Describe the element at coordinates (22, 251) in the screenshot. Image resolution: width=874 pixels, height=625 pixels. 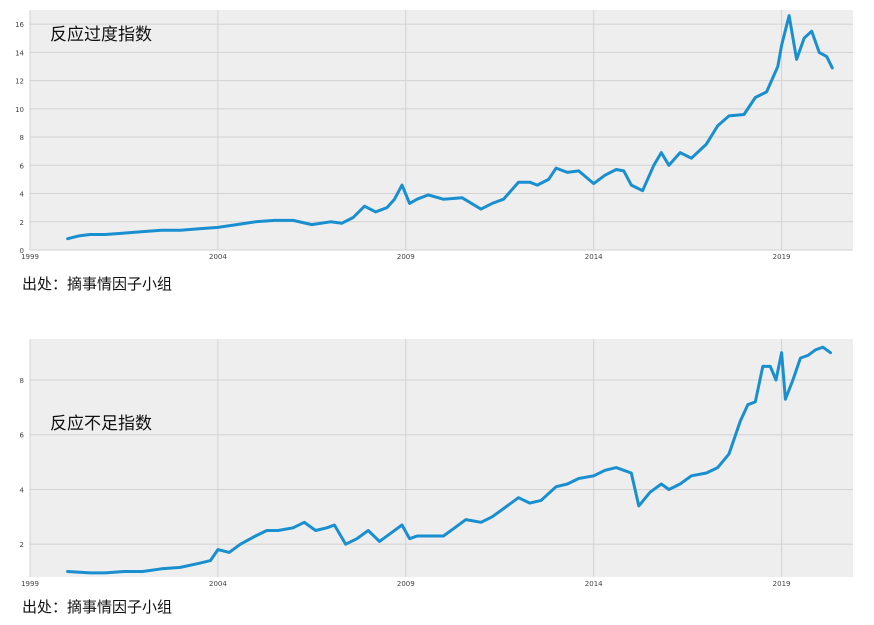
I see `y-tick-label: 0` at that location.